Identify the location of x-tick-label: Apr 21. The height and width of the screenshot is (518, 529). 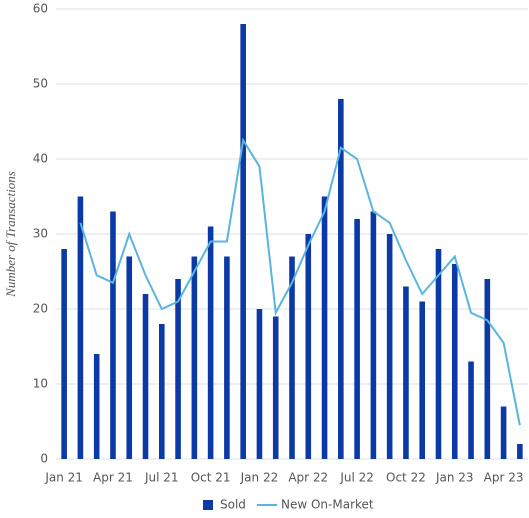
(113, 478).